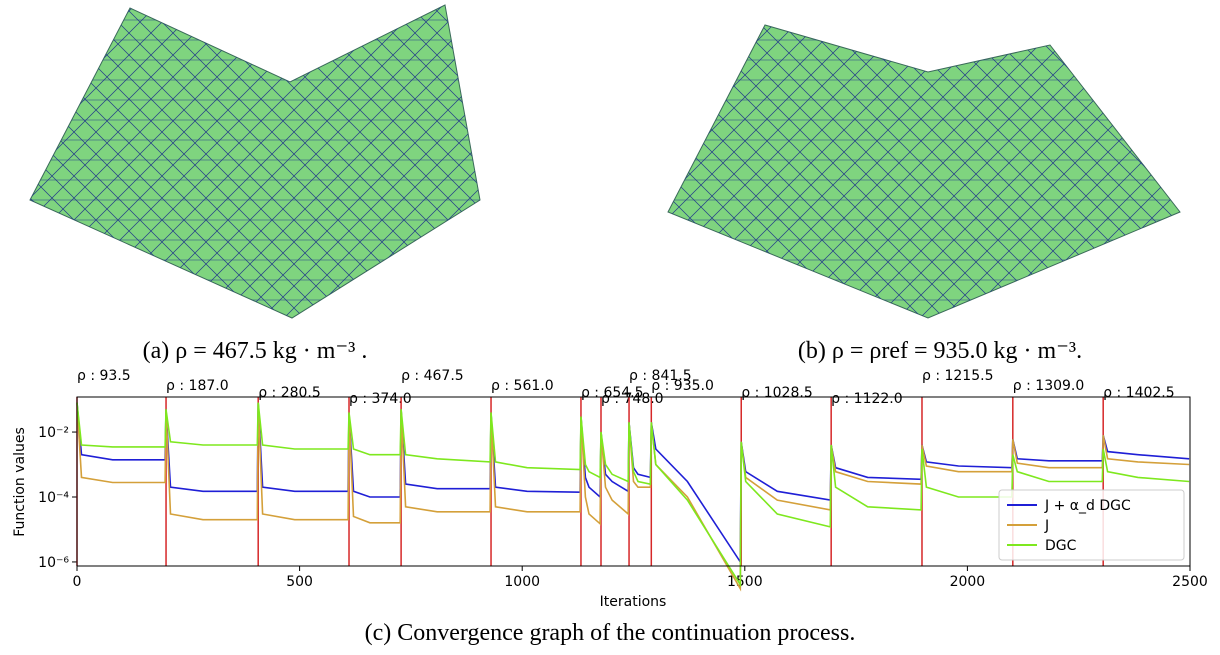 The image size is (1220, 655). What do you see at coordinates (940, 351) in the screenshot?
I see `caption: (b) ρ = ρref = 935.0 kg · m⁻³.` at bounding box center [940, 351].